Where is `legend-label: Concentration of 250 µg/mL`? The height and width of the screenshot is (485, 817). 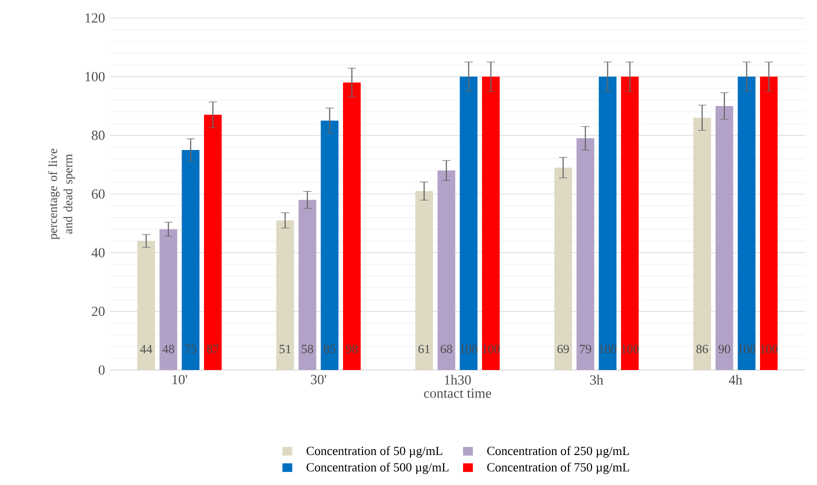
legend-label: Concentration of 250 µg/mL is located at coordinates (558, 452).